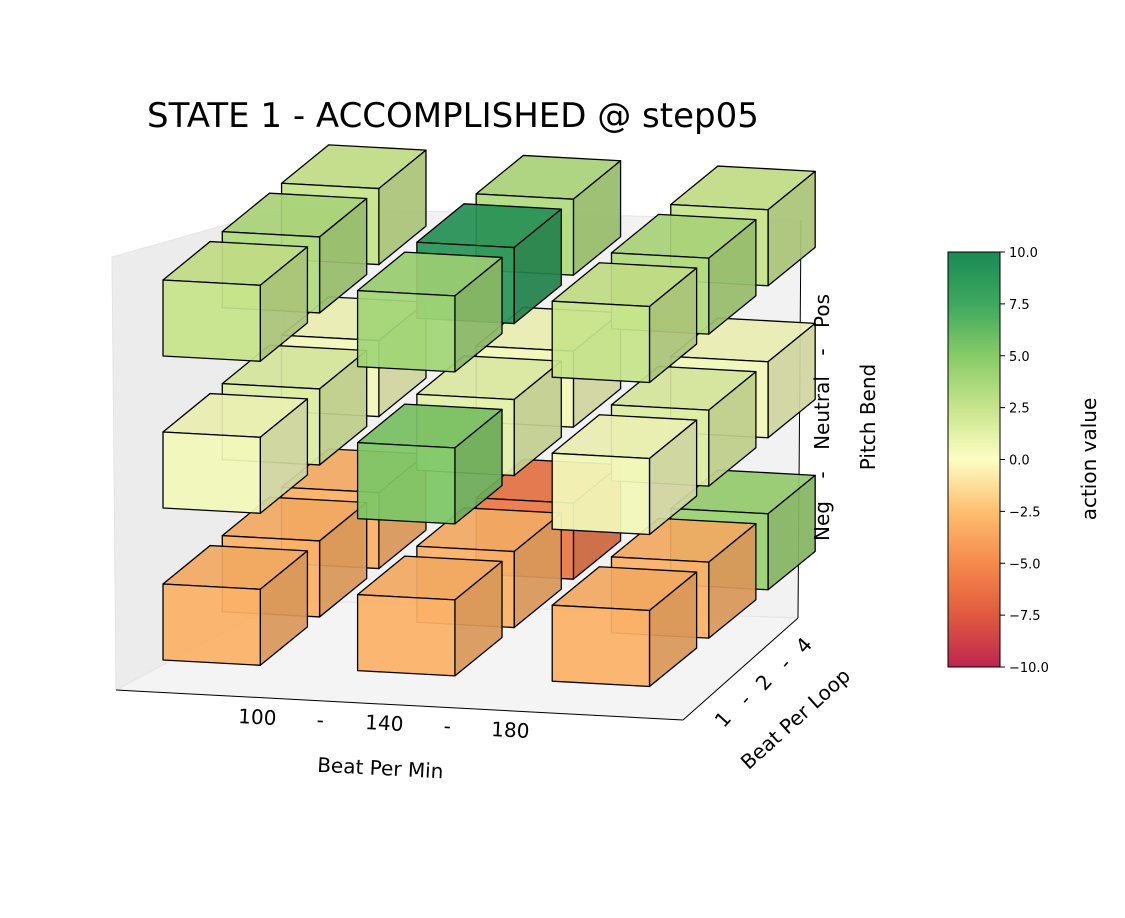  I want to click on x-axis-line, so click(399, 705).